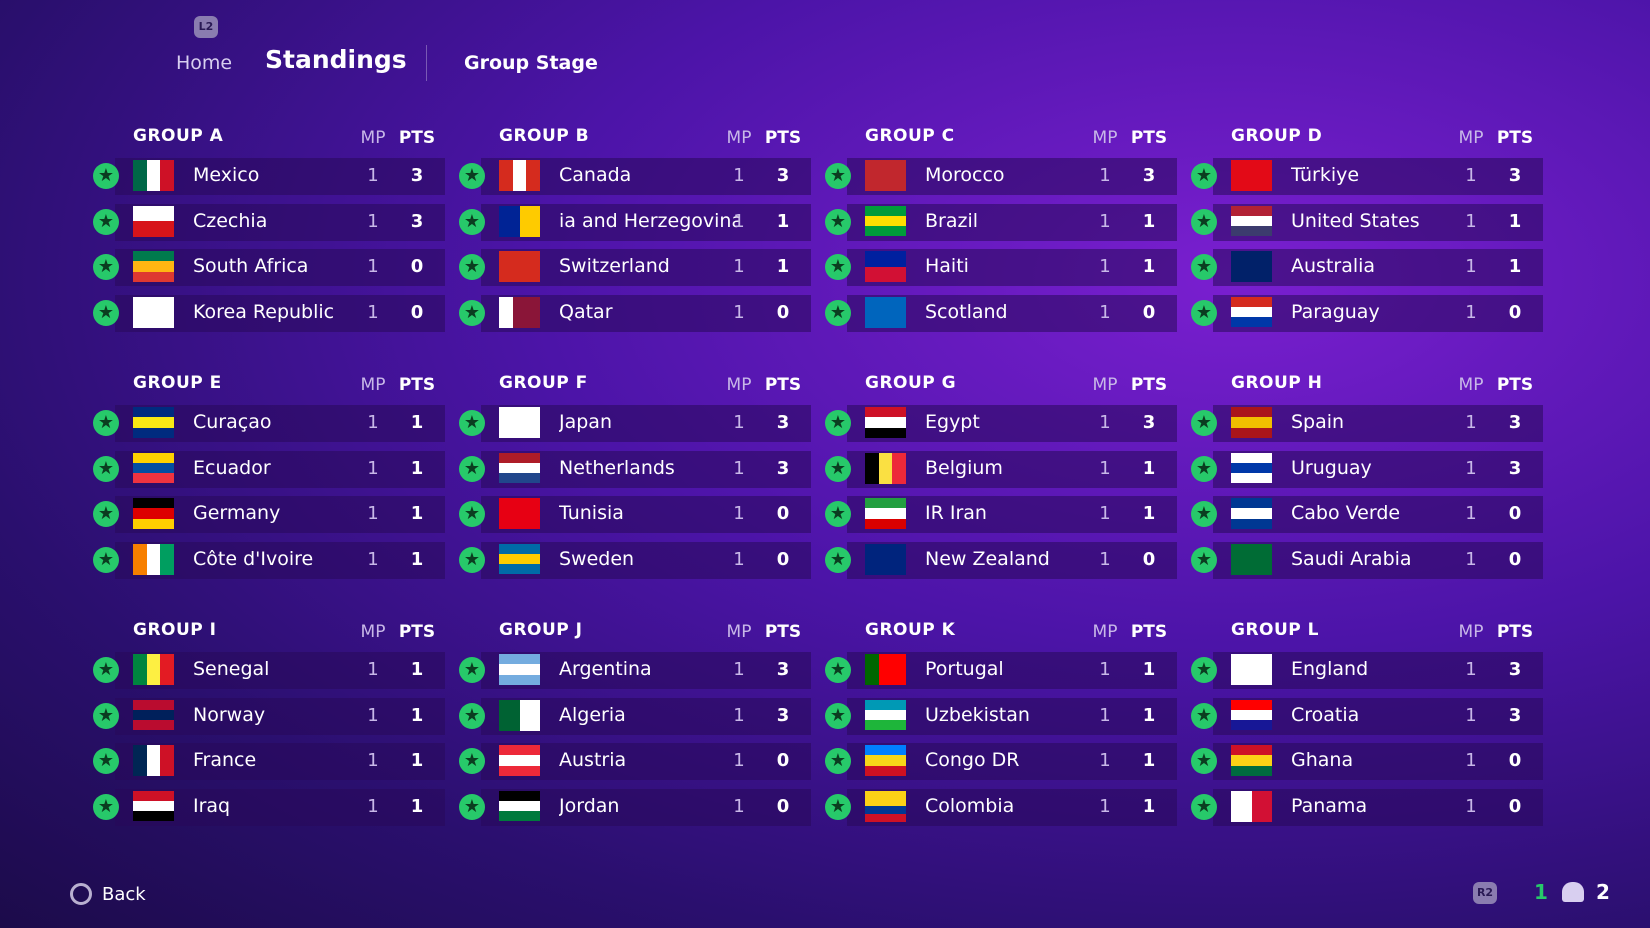  Describe the element at coordinates (1351, 558) in the screenshot. I see `team-name: Saudi Arabia` at that location.